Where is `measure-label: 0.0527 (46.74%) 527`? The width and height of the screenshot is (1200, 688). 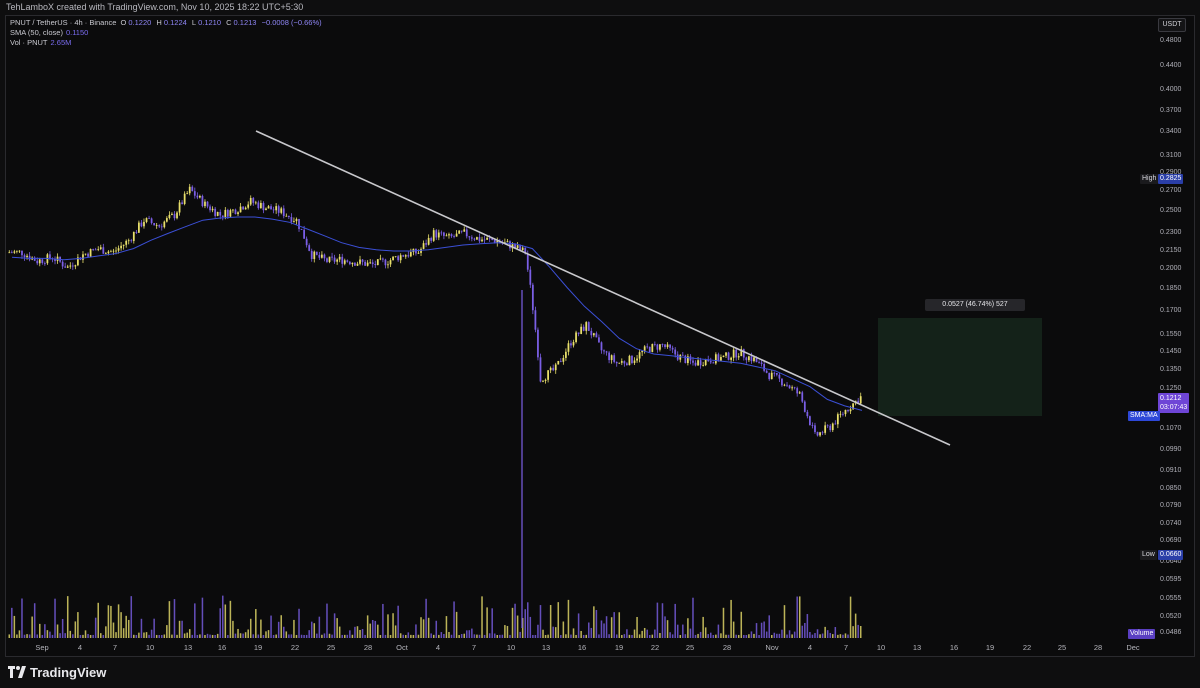 measure-label: 0.0527 (46.74%) 527 is located at coordinates (975, 305).